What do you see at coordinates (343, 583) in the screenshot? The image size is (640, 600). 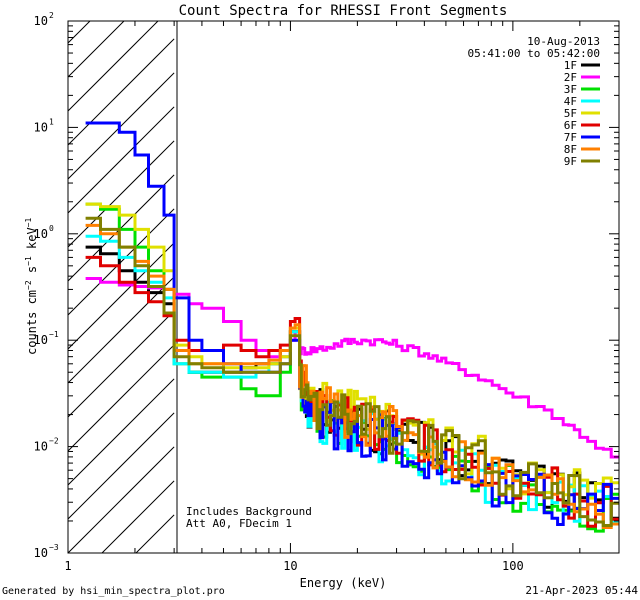 I see `x-axis-label: Energy (keV)` at bounding box center [343, 583].